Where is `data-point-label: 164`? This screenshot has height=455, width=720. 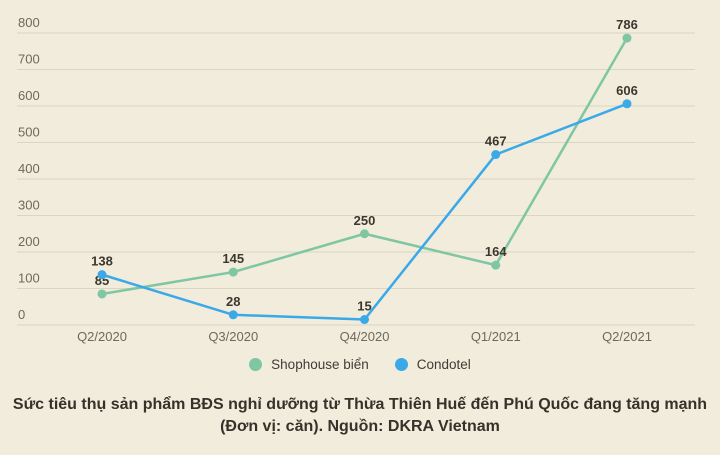
data-point-label: 164 is located at coordinates (496, 251).